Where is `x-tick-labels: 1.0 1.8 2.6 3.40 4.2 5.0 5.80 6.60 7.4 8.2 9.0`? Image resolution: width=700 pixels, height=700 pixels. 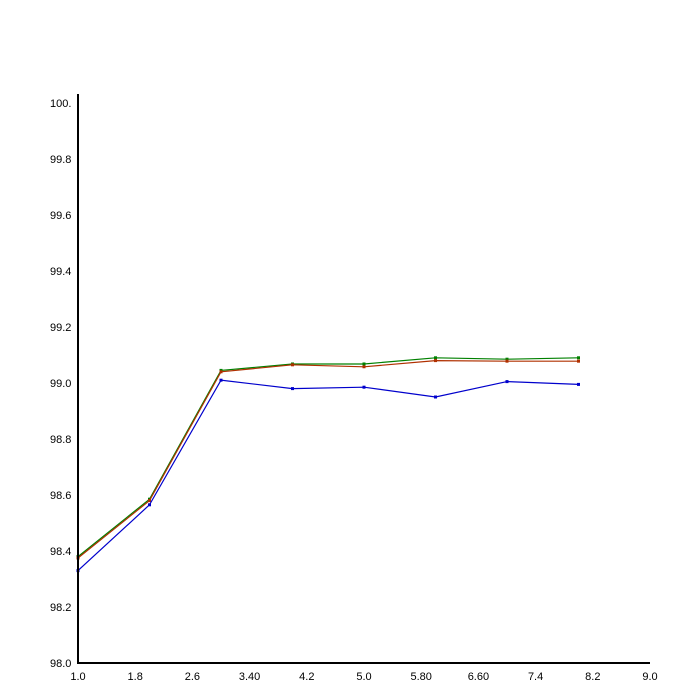
x-tick-labels: 1.0 1.8 2.6 3.40 4.2 5.0 5.80 6.60 7.4 8.2 9.0 is located at coordinates (363, 677).